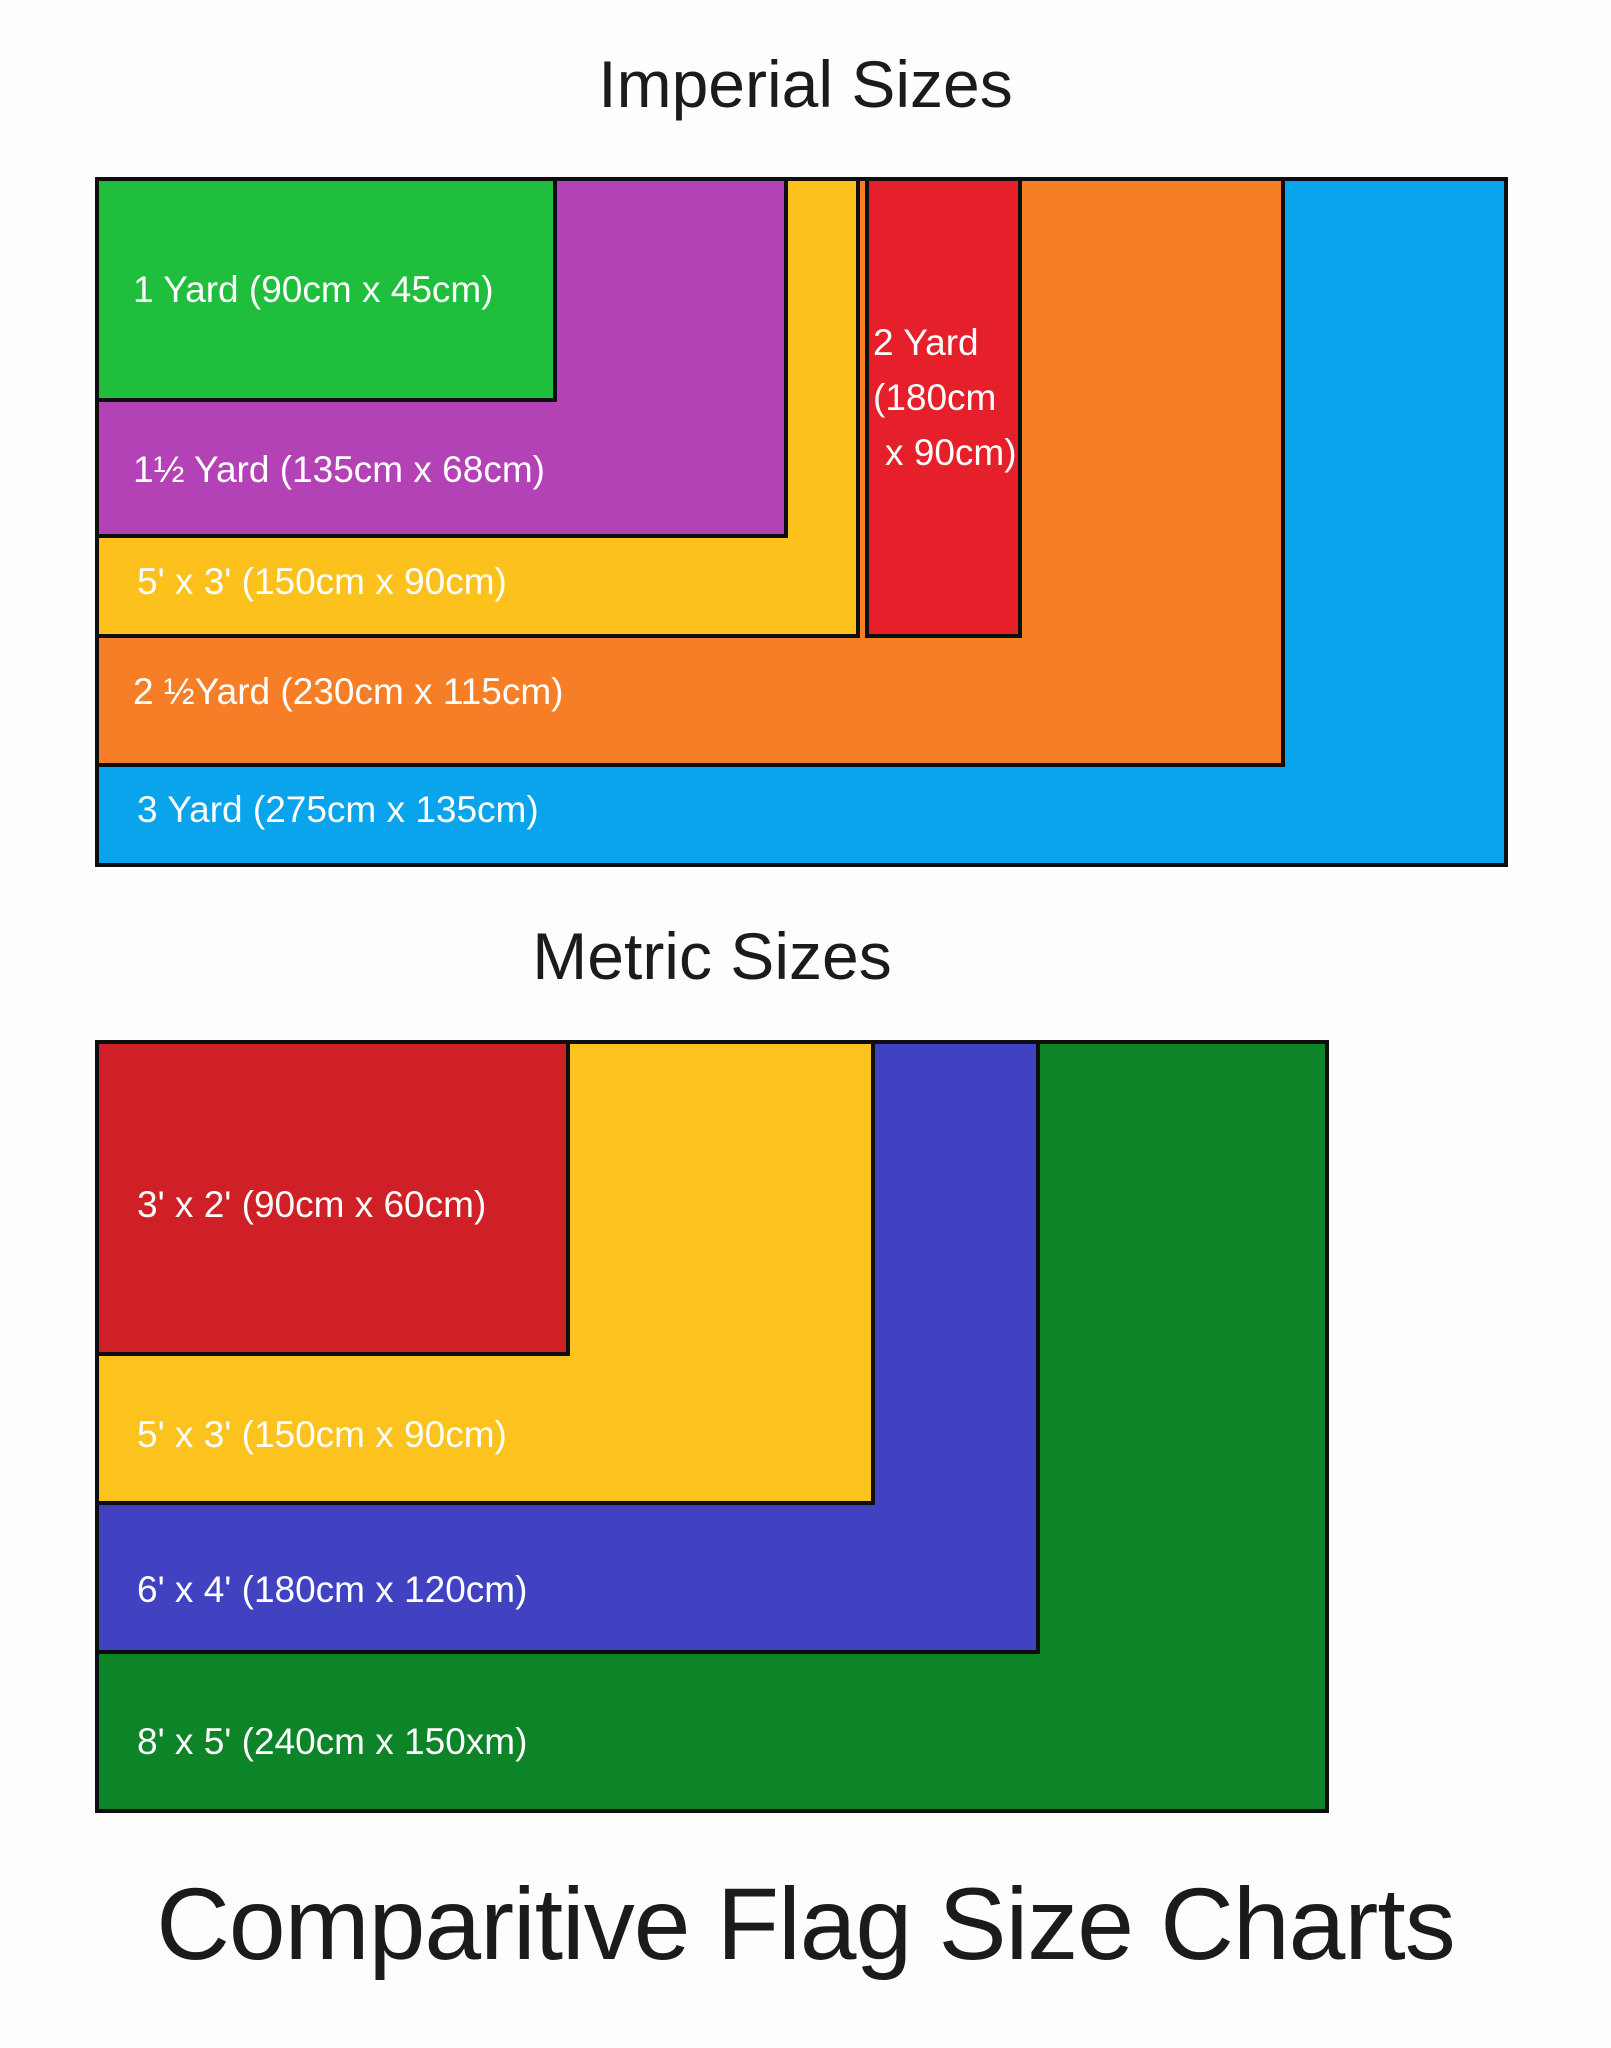 The height and width of the screenshot is (2048, 1611). Describe the element at coordinates (332, 1741) in the screenshot. I see `flag-label-8x5: 8' x 5' (240cm x 150xm)` at that location.